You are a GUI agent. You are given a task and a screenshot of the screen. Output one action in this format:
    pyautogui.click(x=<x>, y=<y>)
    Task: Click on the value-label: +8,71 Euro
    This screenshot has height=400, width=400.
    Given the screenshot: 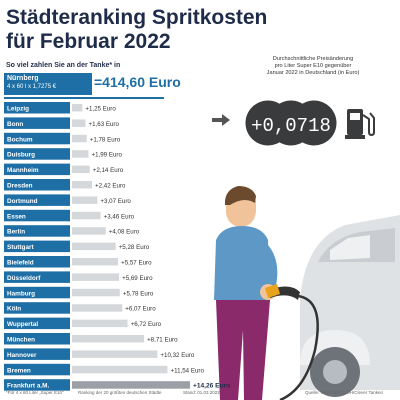 What is the action you would take?
    pyautogui.click(x=162, y=340)
    